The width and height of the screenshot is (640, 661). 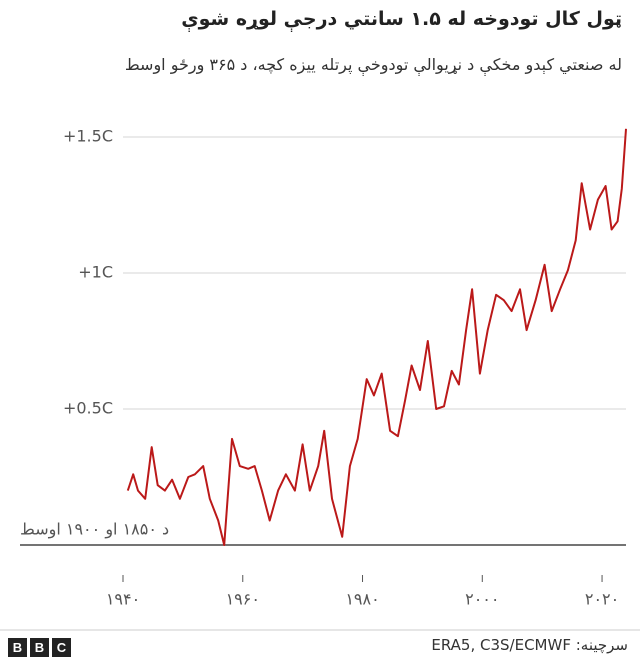 I want to click on y-tick-label: +1.5C, so click(x=88, y=136).